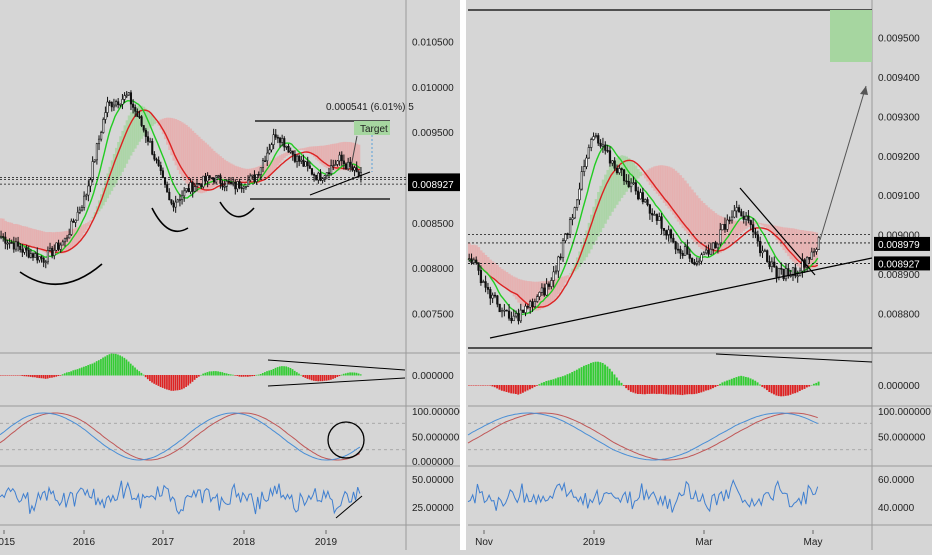  What do you see at coordinates (180, 497) in the screenshot?
I see `rsi-line` at bounding box center [180, 497].